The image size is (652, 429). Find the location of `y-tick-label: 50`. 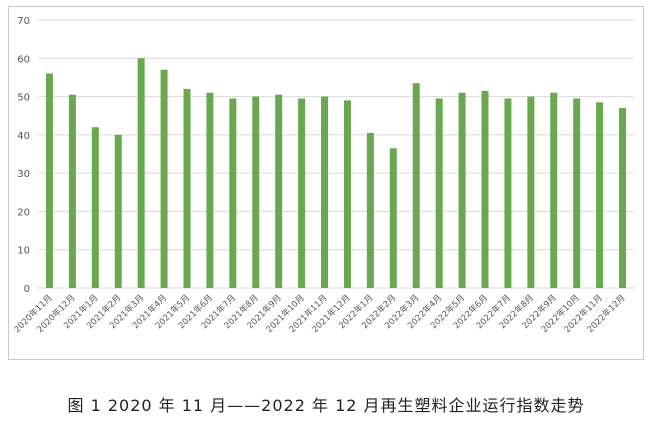

y-tick-label: 50 is located at coordinates (23, 98).